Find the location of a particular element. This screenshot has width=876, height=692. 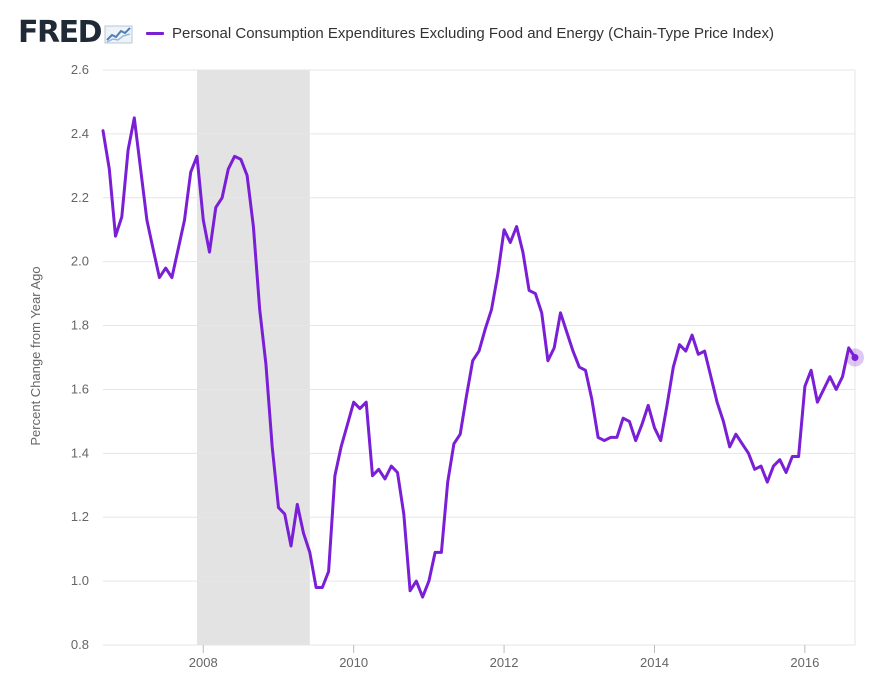

x-tick-label: 2008 is located at coordinates (203, 662).